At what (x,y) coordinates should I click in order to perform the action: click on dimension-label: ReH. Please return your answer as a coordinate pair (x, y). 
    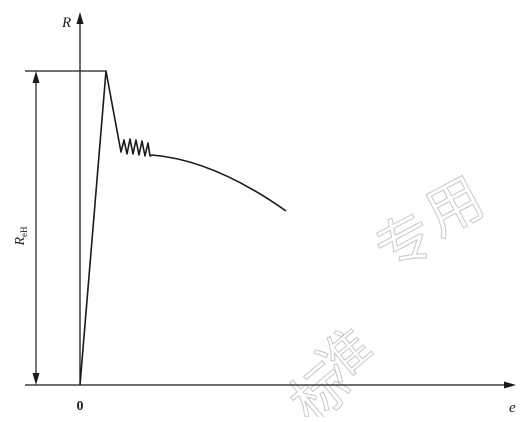
    Looking at the image, I should click on (21, 236).